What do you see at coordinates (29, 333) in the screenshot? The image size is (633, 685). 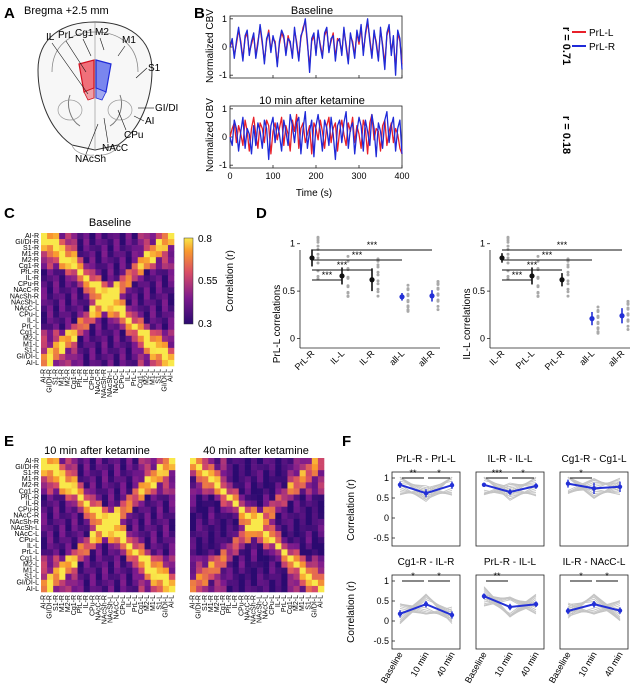 I see `row-label: Cg1-L` at bounding box center [29, 333].